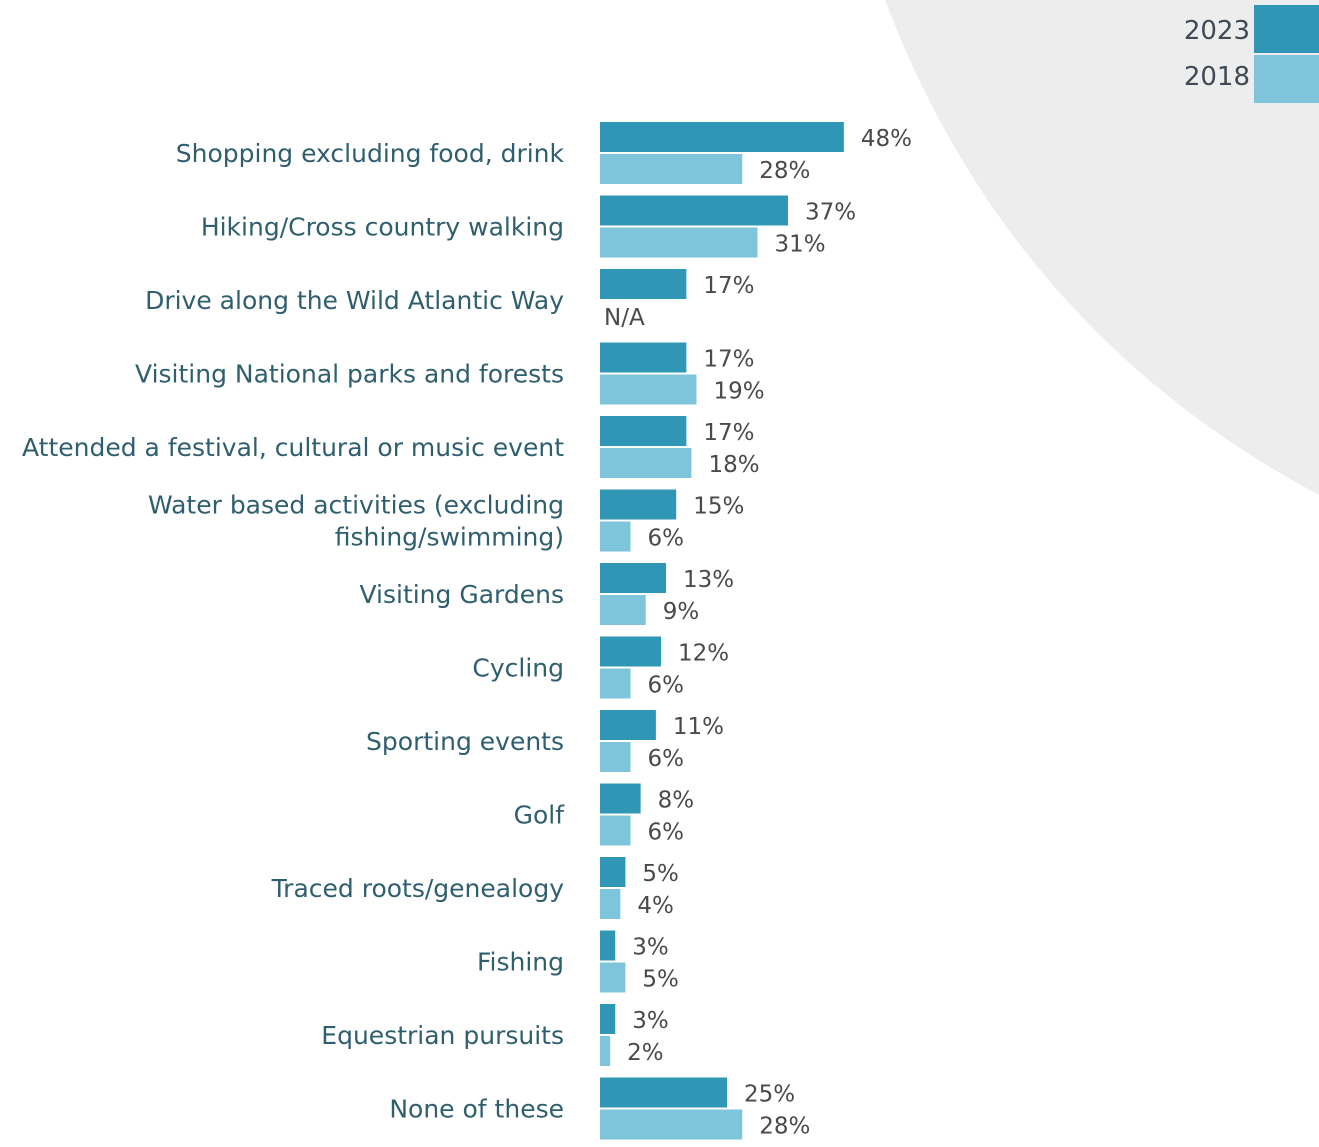  I want to click on data-label-2023: 11%, so click(698, 727).